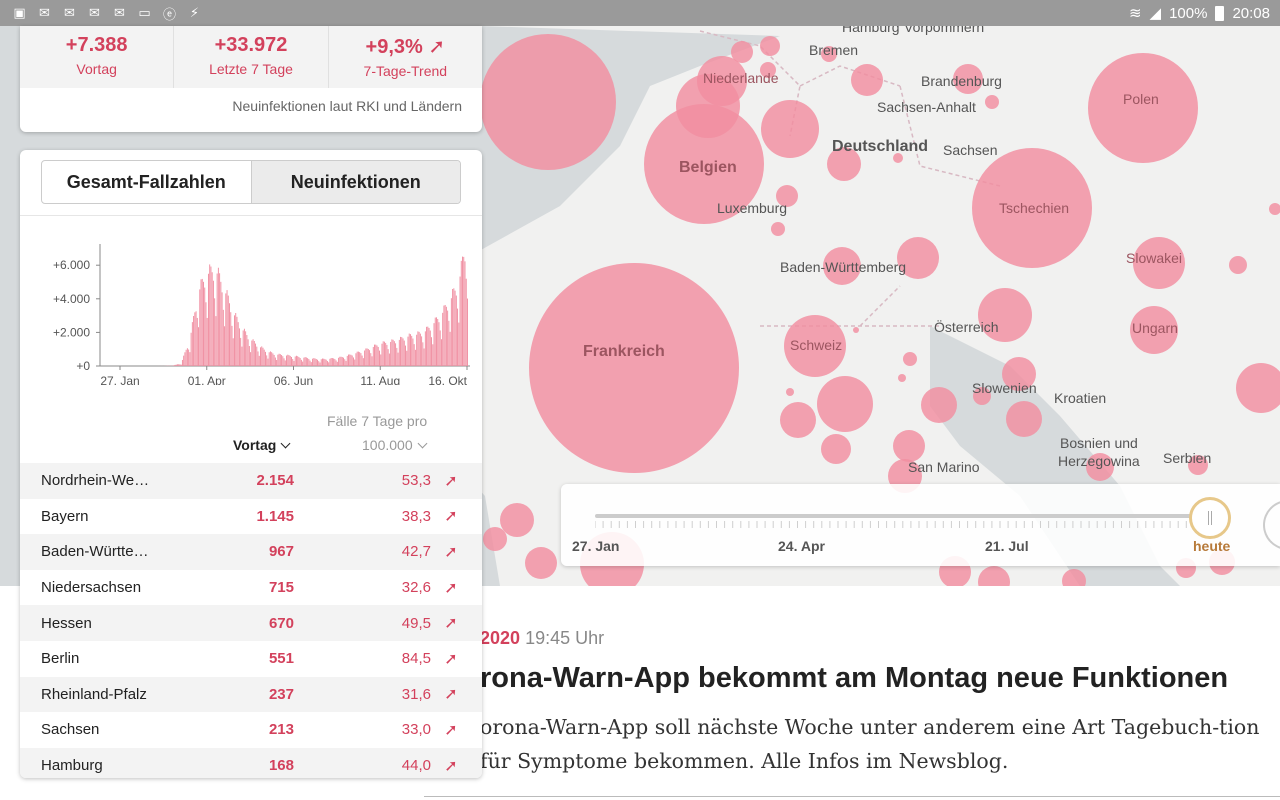 The height and width of the screenshot is (800, 1280). Describe the element at coordinates (251, 694) in the screenshot. I see `table-row: Rheinland-Pfalz 237 31,6 ➚` at that location.